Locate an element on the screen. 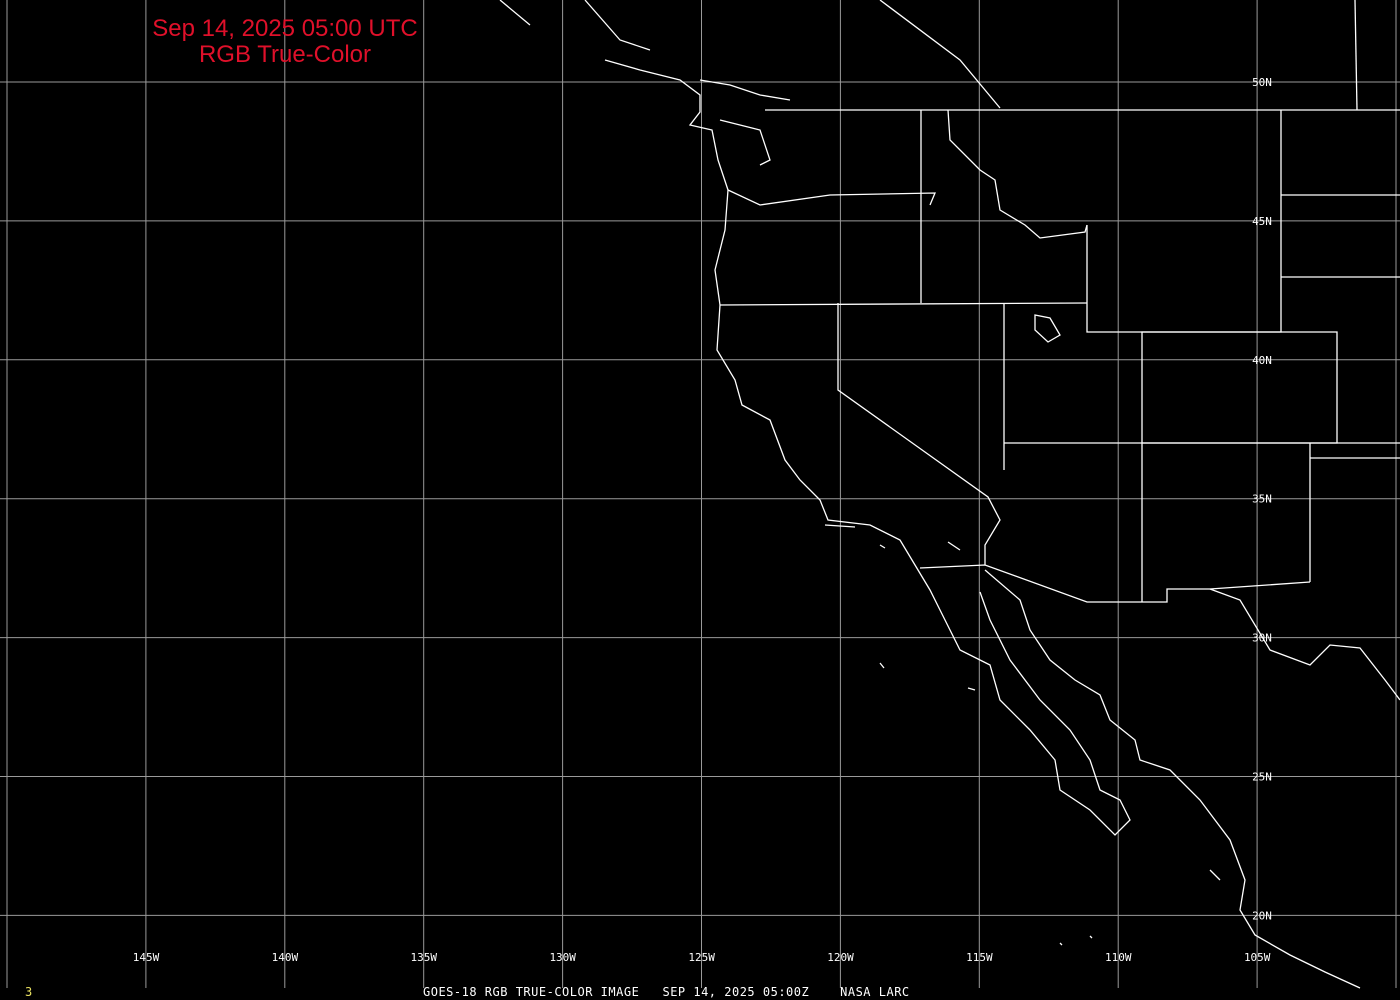 Image resolution: width=1400 pixels, height=1000 pixels. mexico-mainland-coast is located at coordinates (1172, 779).